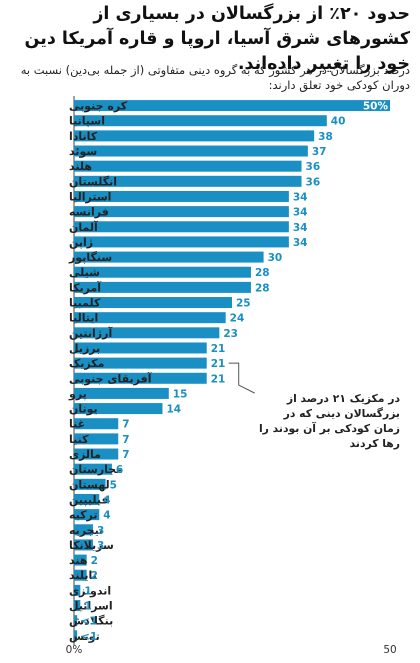 Image resolution: width=420 pixels, height=663 pixels. I want to click on data-label: 38, so click(325, 137).